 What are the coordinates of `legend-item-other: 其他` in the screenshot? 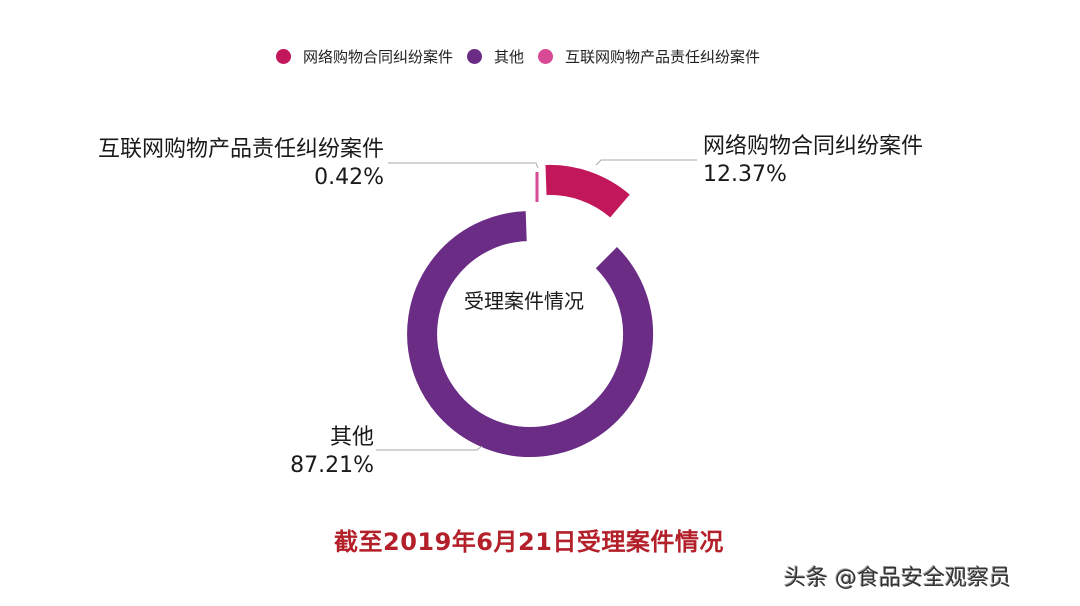 It's located at (495, 56).